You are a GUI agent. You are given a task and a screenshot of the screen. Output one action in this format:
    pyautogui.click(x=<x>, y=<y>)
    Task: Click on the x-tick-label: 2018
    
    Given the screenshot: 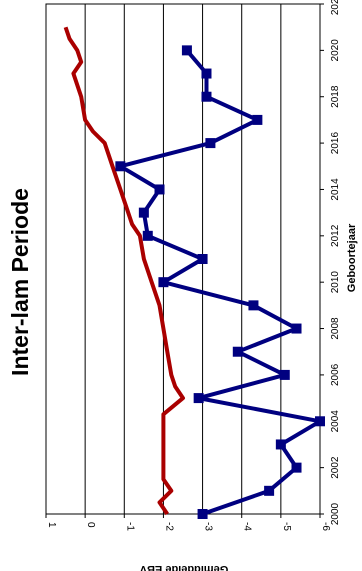 What is the action you would take?
    pyautogui.click(x=335, y=96)
    